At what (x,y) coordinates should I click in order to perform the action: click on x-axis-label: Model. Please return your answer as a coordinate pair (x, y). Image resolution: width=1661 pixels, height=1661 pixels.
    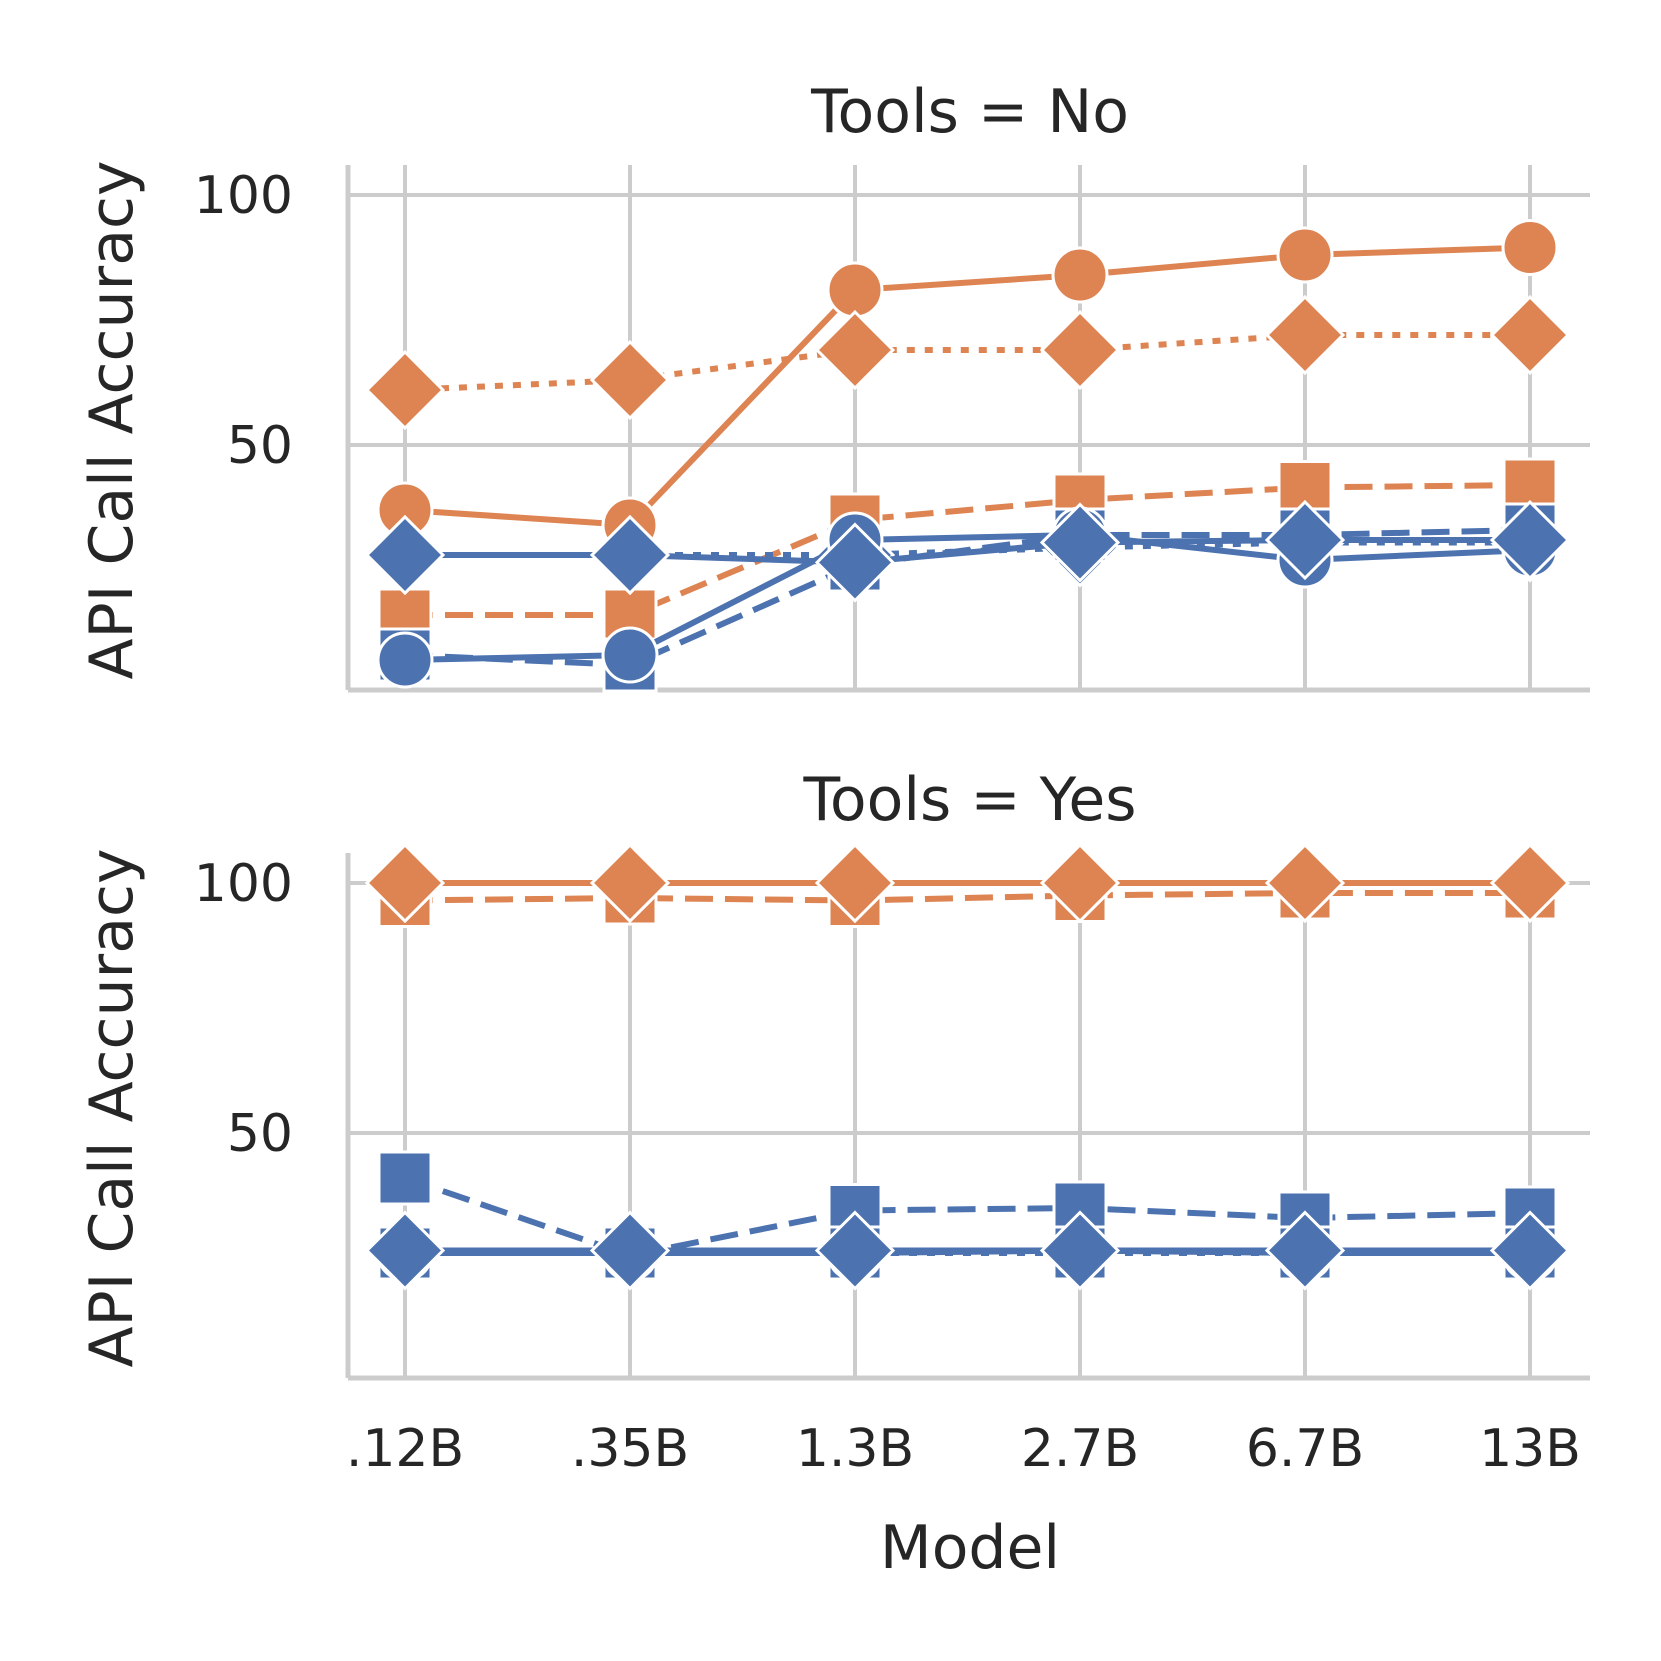
    Looking at the image, I should click on (970, 1548).